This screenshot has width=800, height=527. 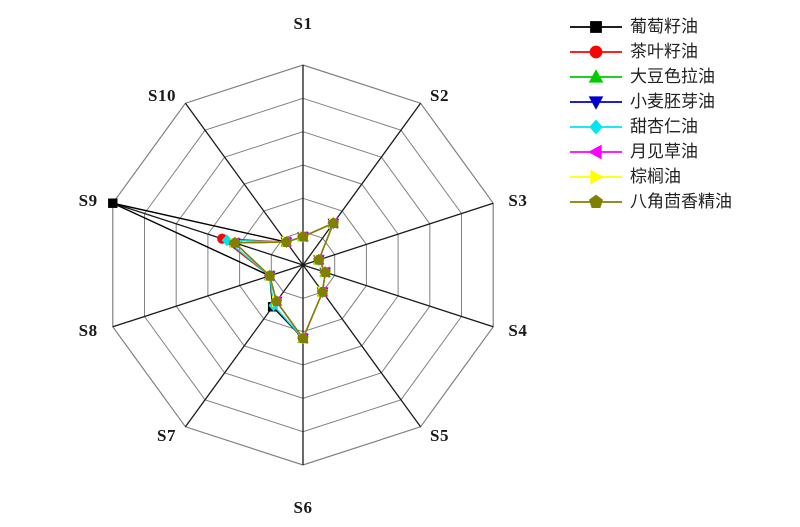 What do you see at coordinates (517, 200) in the screenshot?
I see `axis-label-S3: S3` at bounding box center [517, 200].